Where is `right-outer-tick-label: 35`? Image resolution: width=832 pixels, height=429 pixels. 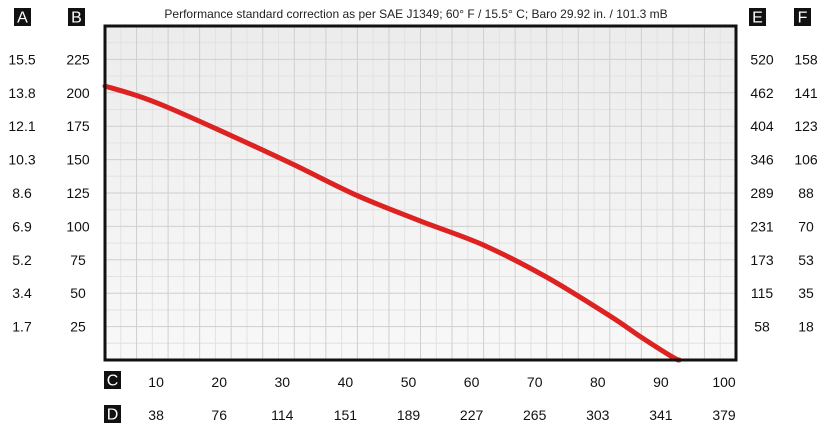
right-outer-tick-label: 35 is located at coordinates (806, 293).